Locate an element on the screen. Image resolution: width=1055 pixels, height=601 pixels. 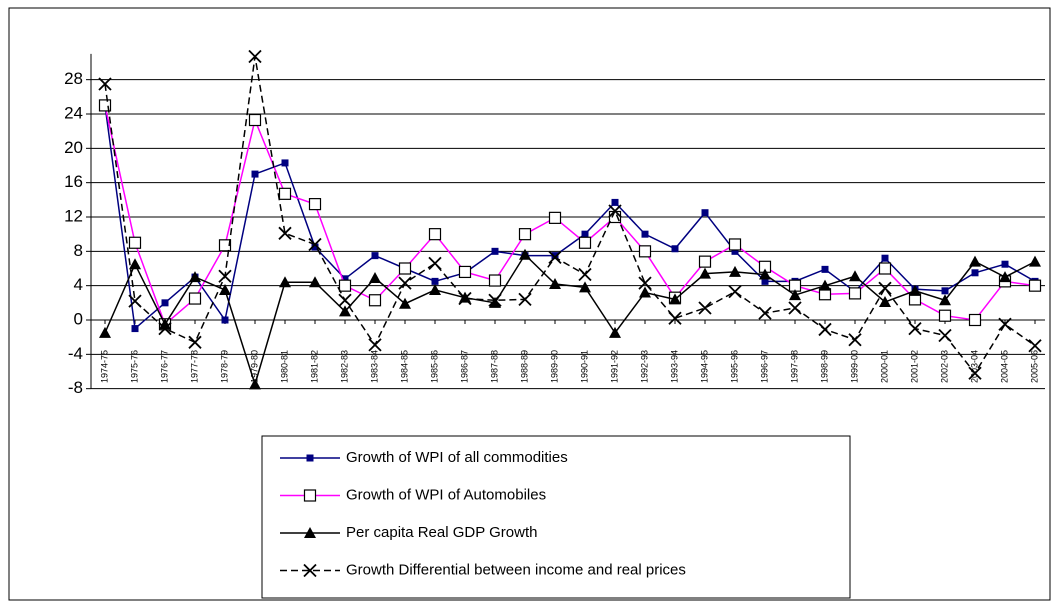
x-tick-label: 1992-93 is located at coordinates (644, 366).